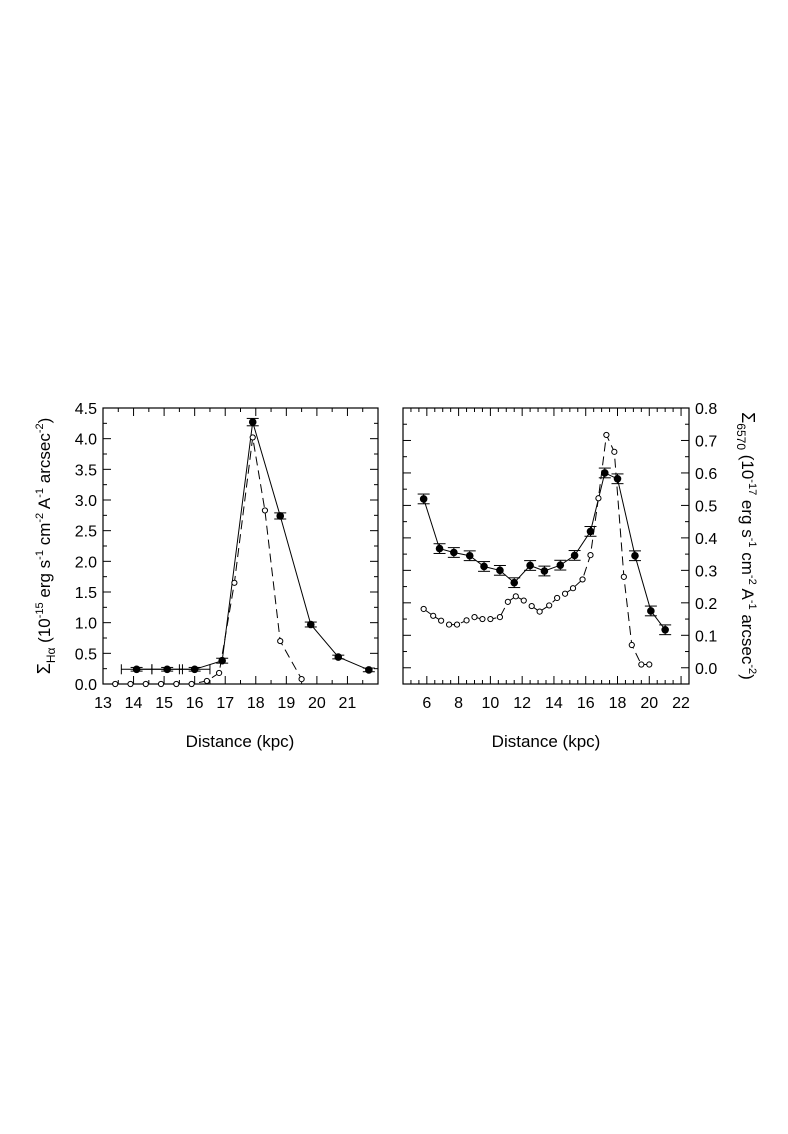 This screenshot has width=788, height=1134. I want to click on right-y-label-sub: 6570, so click(741, 436).